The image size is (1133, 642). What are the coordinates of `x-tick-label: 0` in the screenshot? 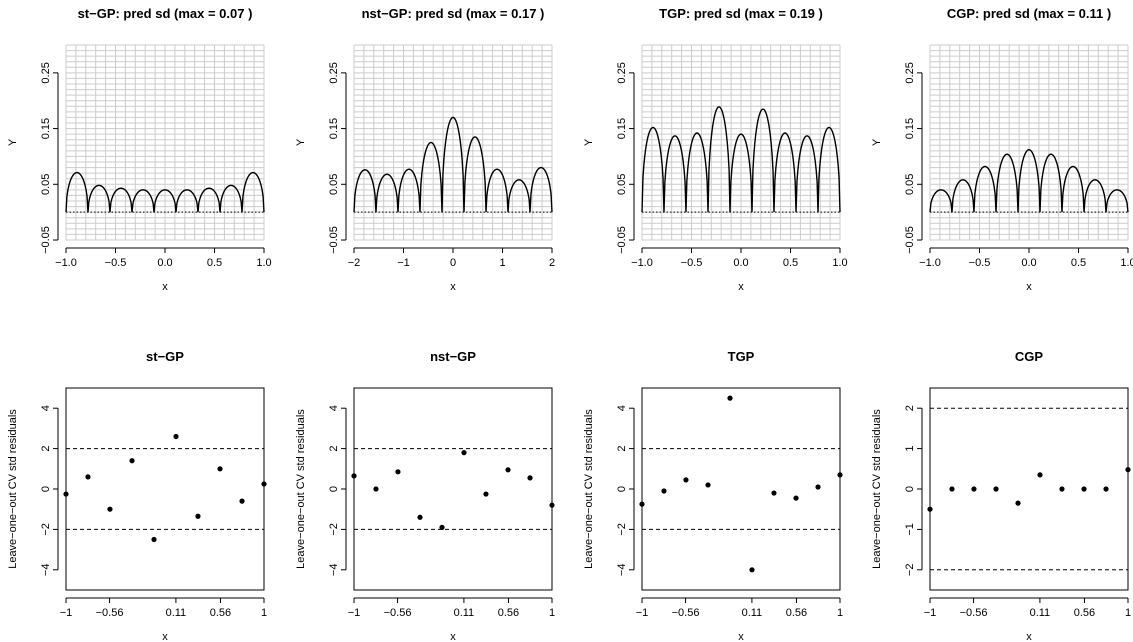 It's located at (453, 263).